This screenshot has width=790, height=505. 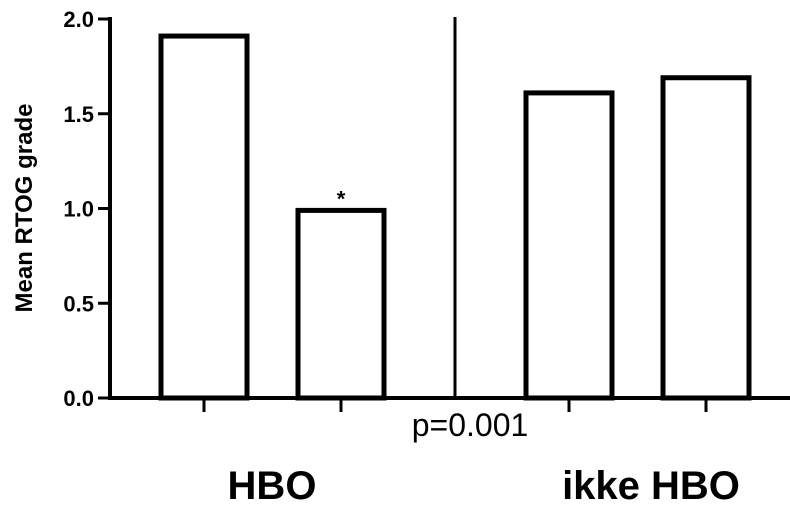 What do you see at coordinates (78, 114) in the screenshot?
I see `y-tick-label: 1.5` at bounding box center [78, 114].